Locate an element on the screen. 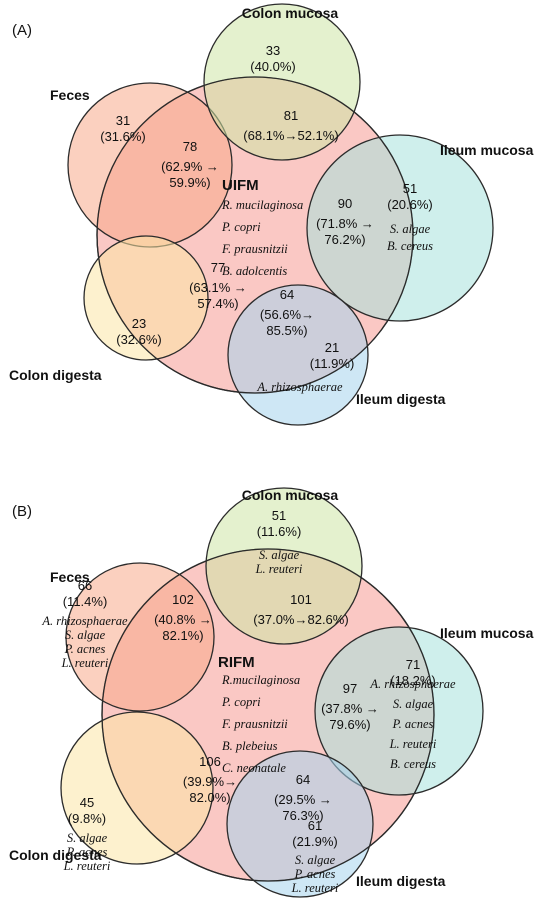 The height and width of the screenshot is (907, 550). overlap-percent: 85.5%) is located at coordinates (286, 330).